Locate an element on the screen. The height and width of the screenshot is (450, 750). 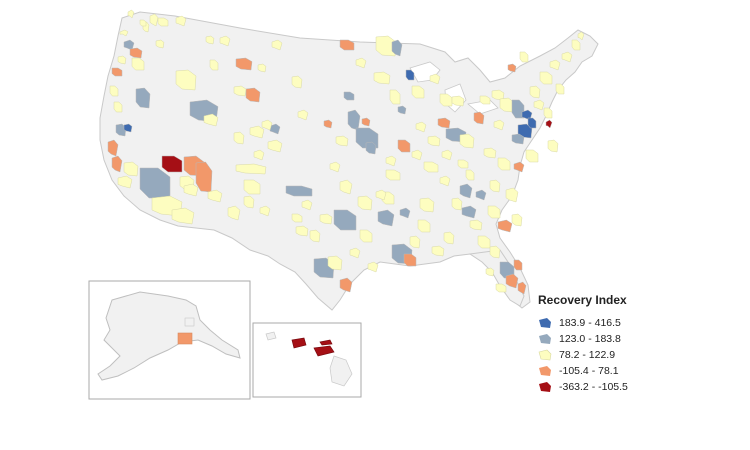
hawaii-island-oahu is located at coordinates (299, 343).